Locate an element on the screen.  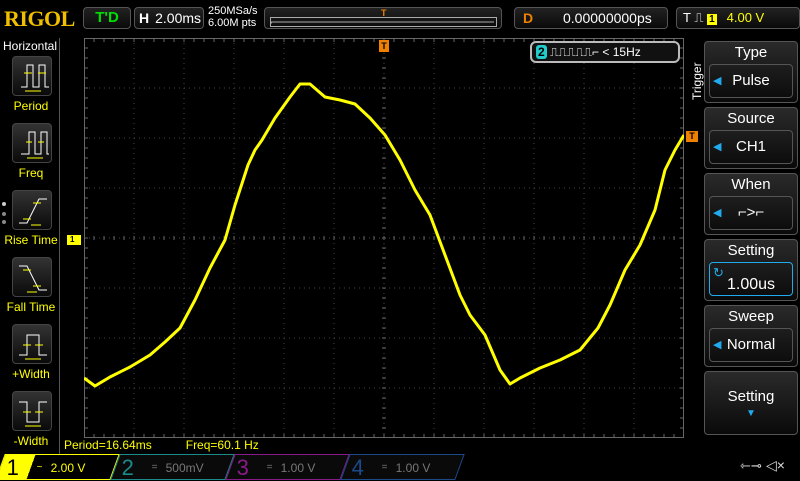
trigger-box: T ⎍ 1 4.00 V is located at coordinates (738, 18).